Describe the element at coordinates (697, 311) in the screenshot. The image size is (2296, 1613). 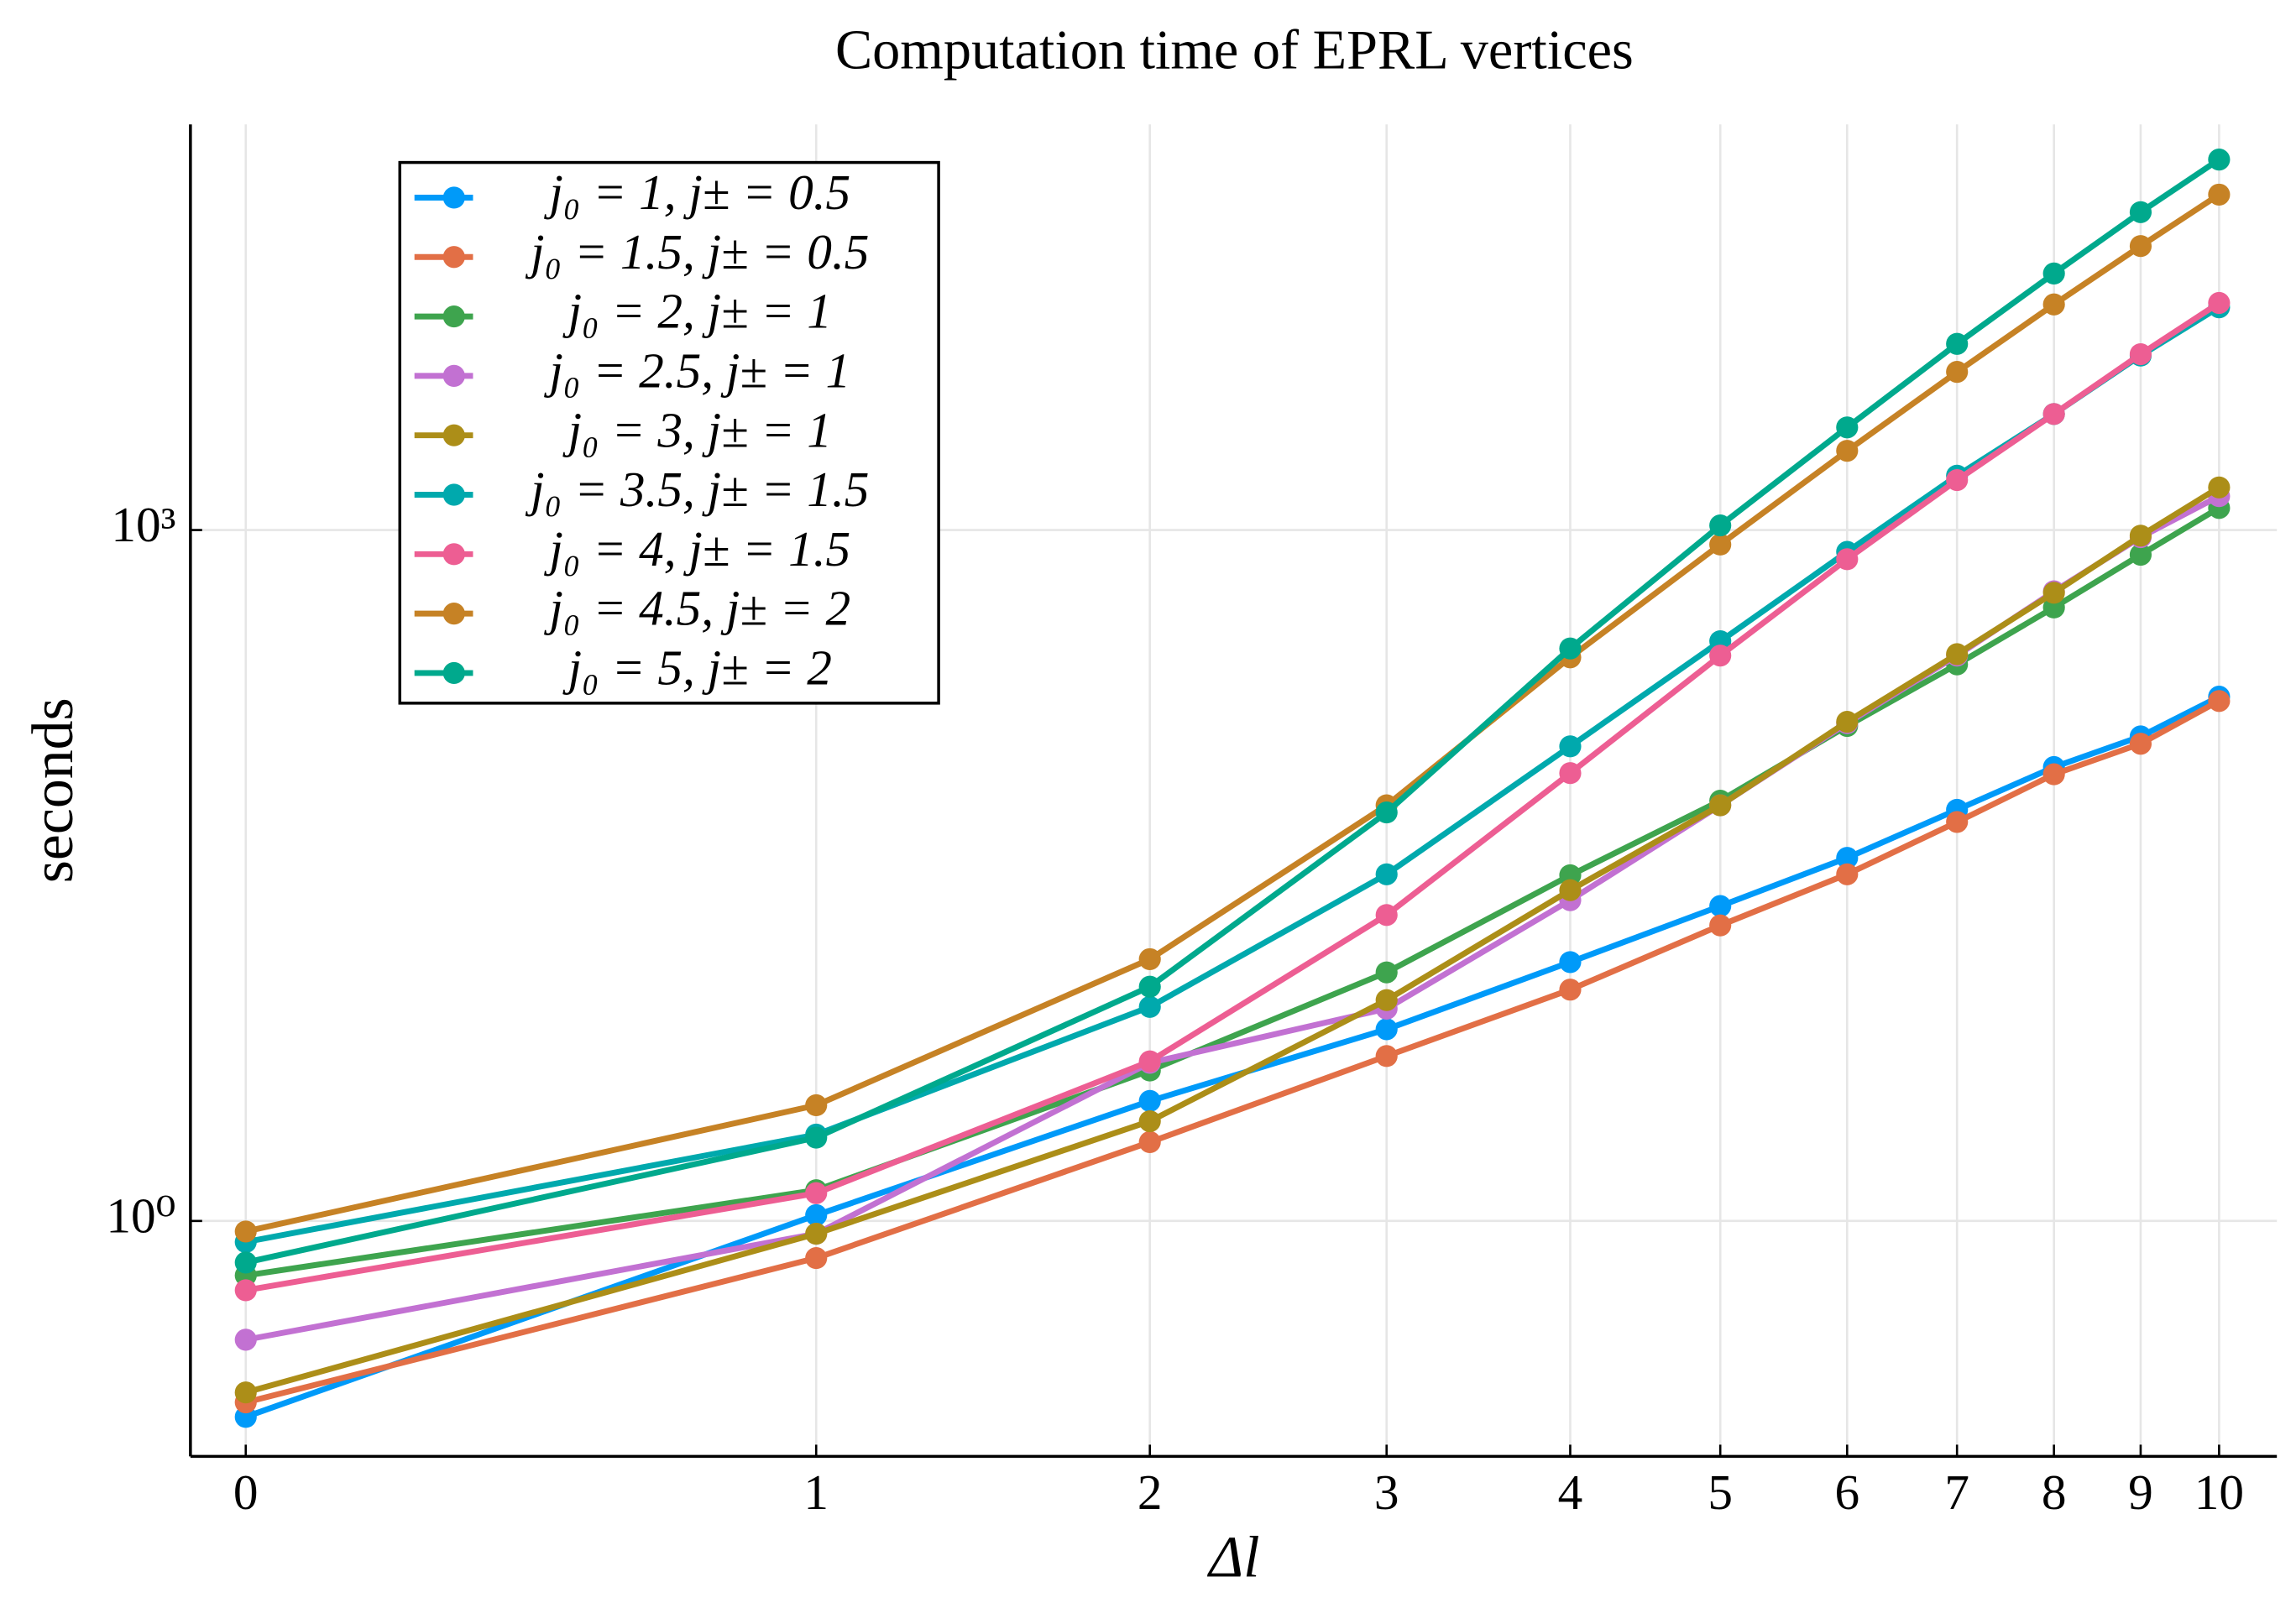
I see `legend-label: j₀ = 2, j± = 1` at that location.